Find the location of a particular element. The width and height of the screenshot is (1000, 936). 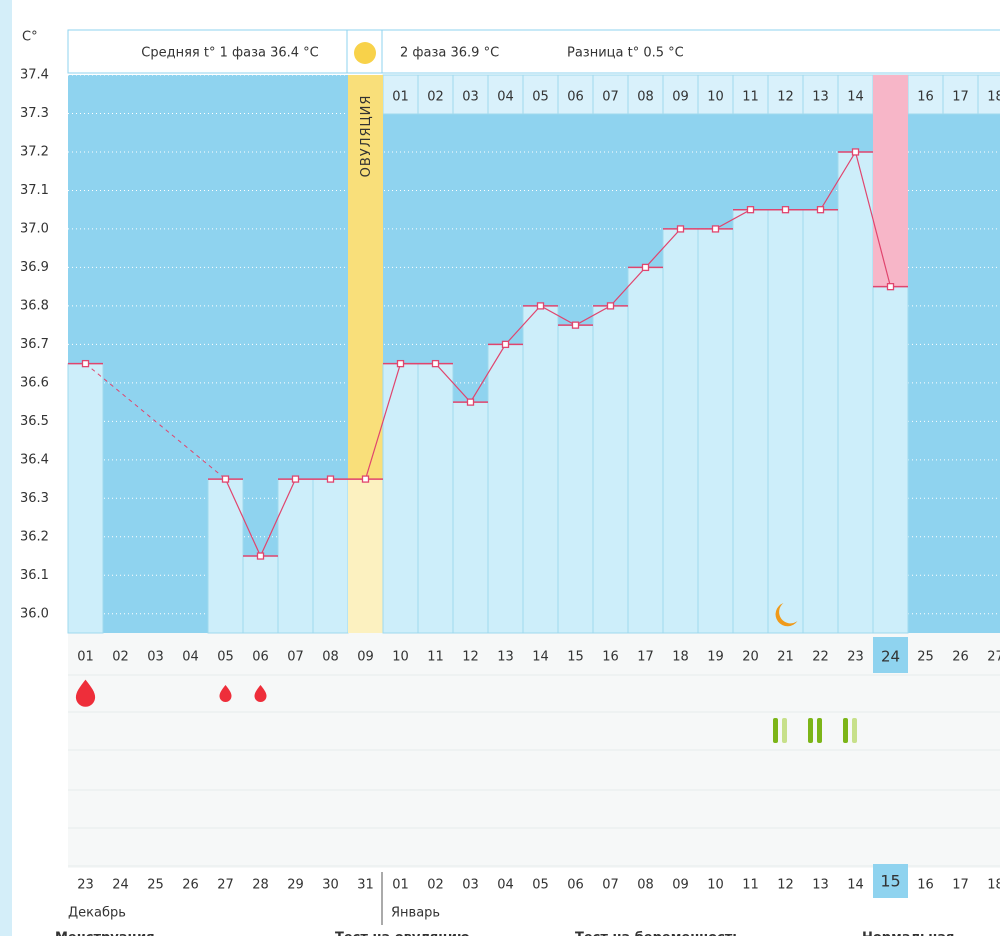

day-label: 21 is located at coordinates (785, 657).